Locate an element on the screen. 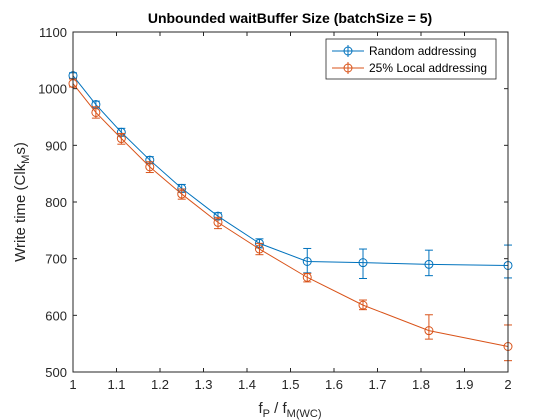  y-tick-label: 900 is located at coordinates (56, 145).